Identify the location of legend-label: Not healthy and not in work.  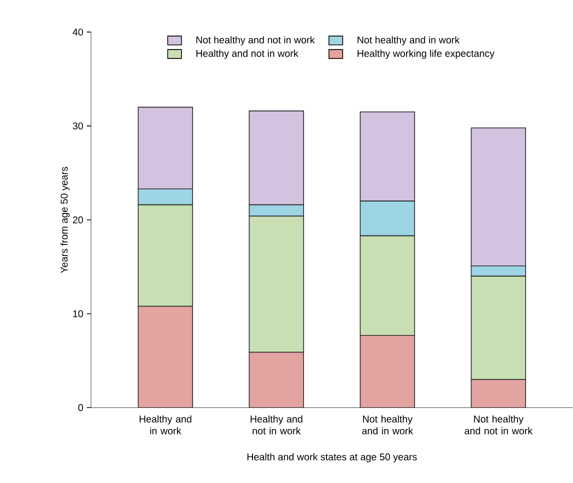
(255, 41).